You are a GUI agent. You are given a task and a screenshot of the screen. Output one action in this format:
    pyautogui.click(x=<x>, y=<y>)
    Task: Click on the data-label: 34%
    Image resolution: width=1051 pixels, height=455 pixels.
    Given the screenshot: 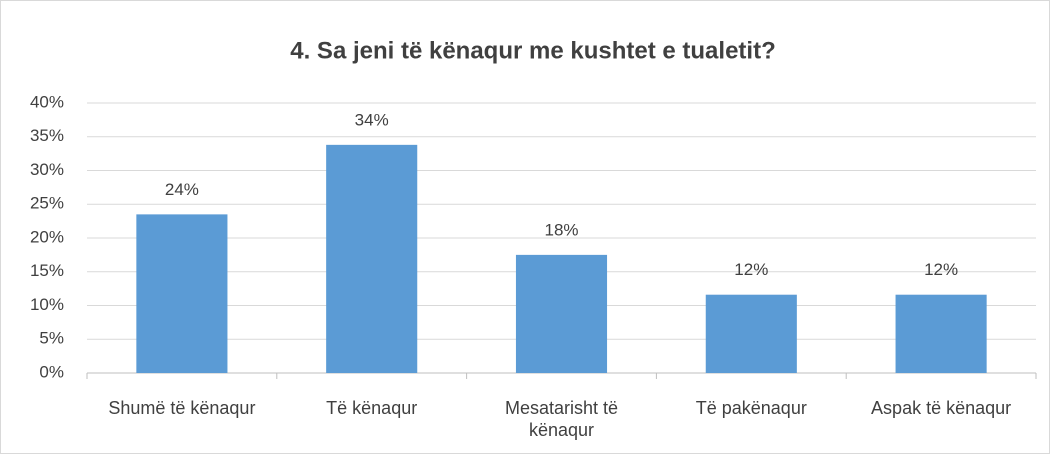 What is the action you would take?
    pyautogui.click(x=372, y=119)
    